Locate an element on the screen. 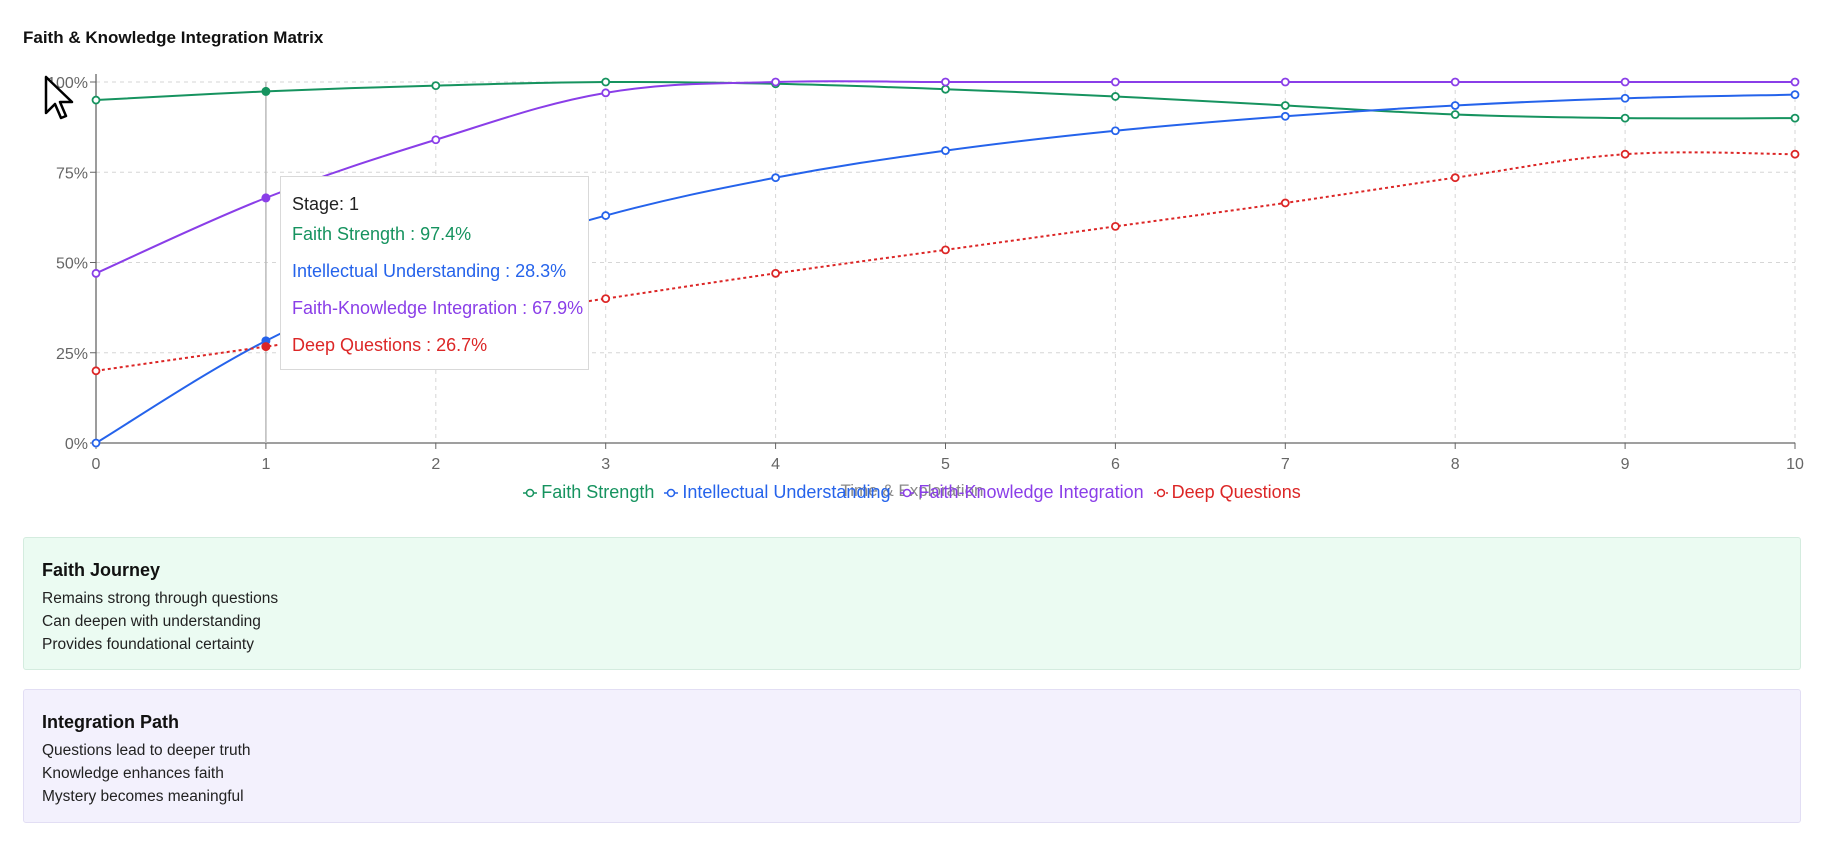 This screenshot has width=1824, height=847. x-tick-label: 3 is located at coordinates (605, 464).